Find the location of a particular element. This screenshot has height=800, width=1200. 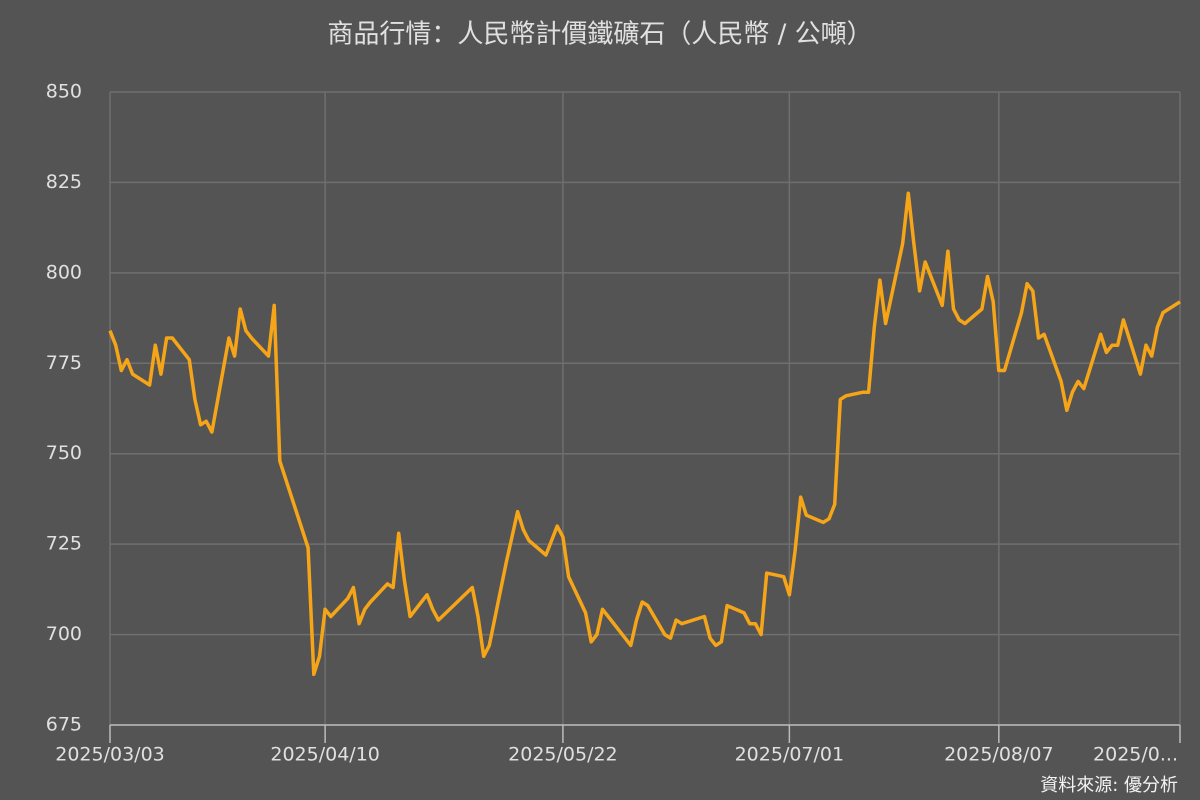

x-tick-label: 2025/04/10 is located at coordinates (325, 755).